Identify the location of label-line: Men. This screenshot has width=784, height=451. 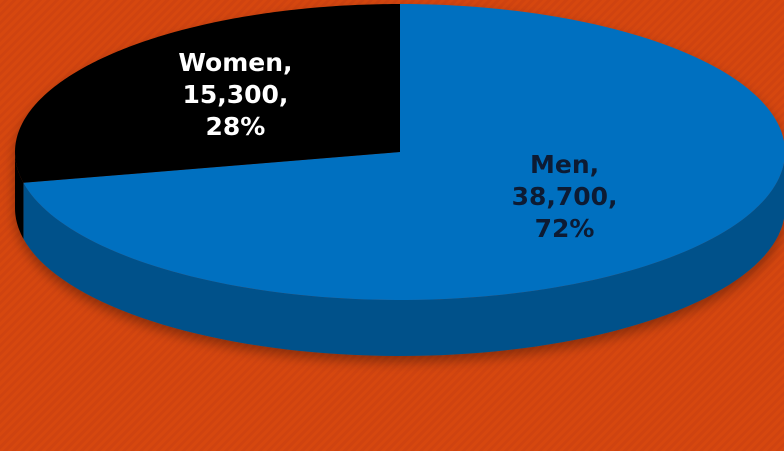
(560, 164).